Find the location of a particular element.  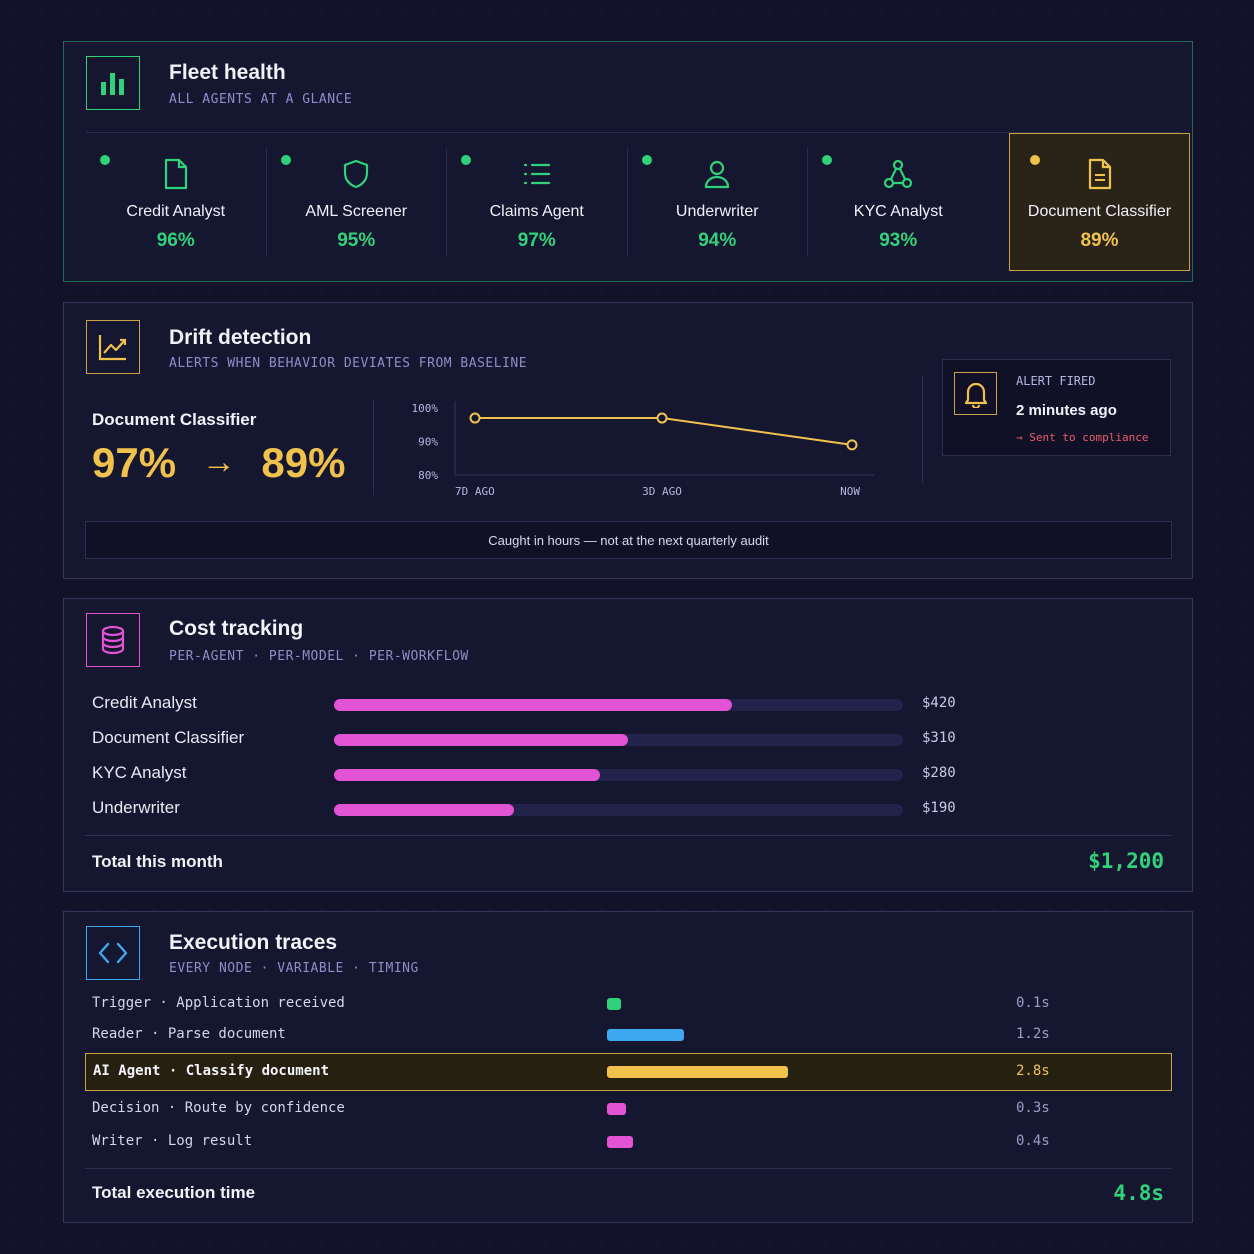

traces-subtitle: EVERY NODE · VARIABLE · TIMING is located at coordinates (294, 968).